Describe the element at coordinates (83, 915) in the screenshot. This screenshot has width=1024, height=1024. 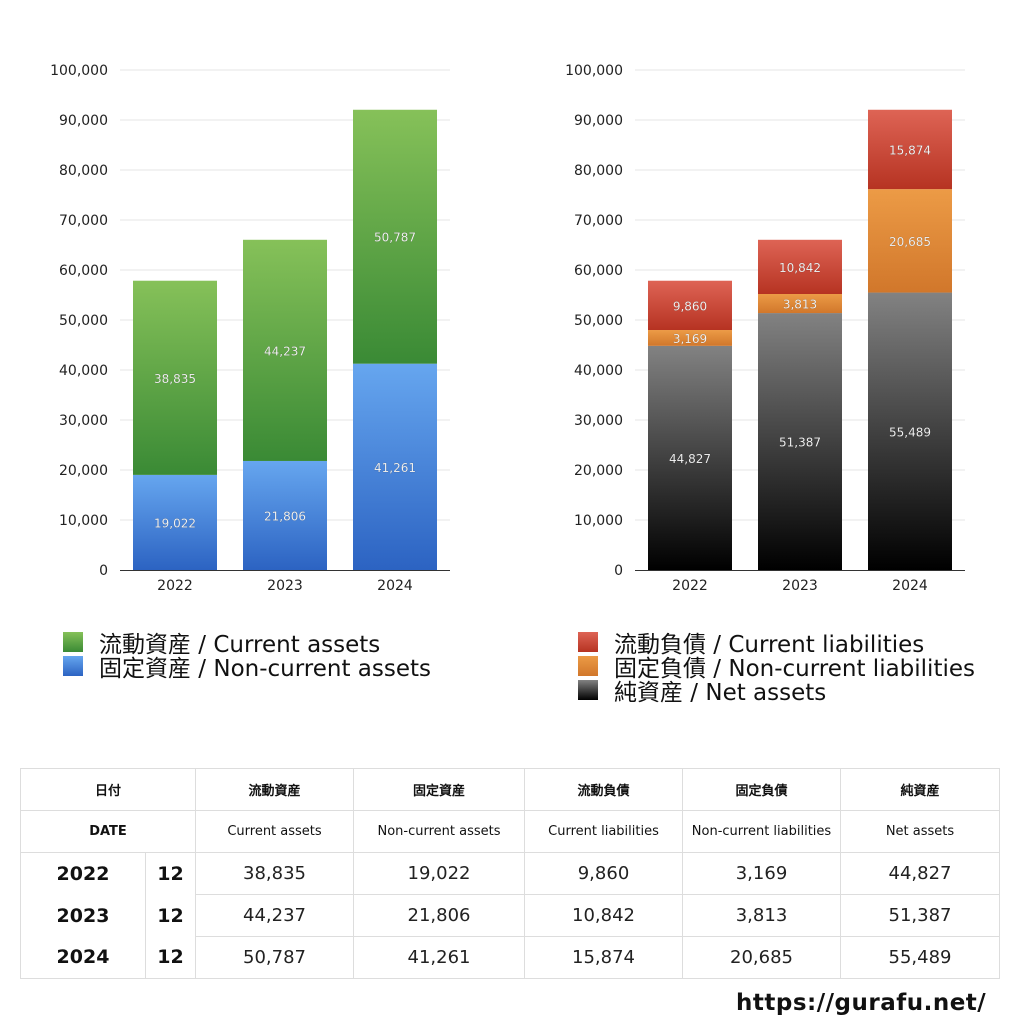
I see `year-cell: 2023` at that location.